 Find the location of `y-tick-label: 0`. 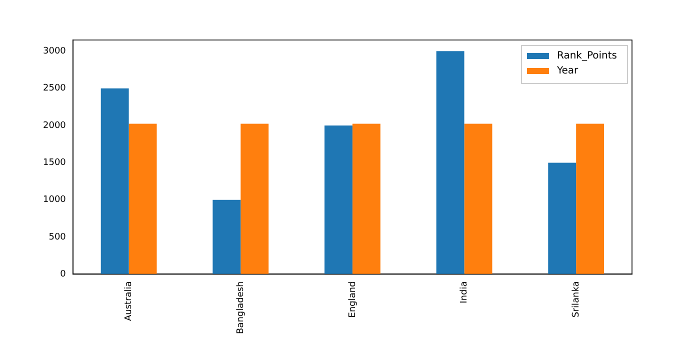

y-tick-label: 0 is located at coordinates (63, 275).